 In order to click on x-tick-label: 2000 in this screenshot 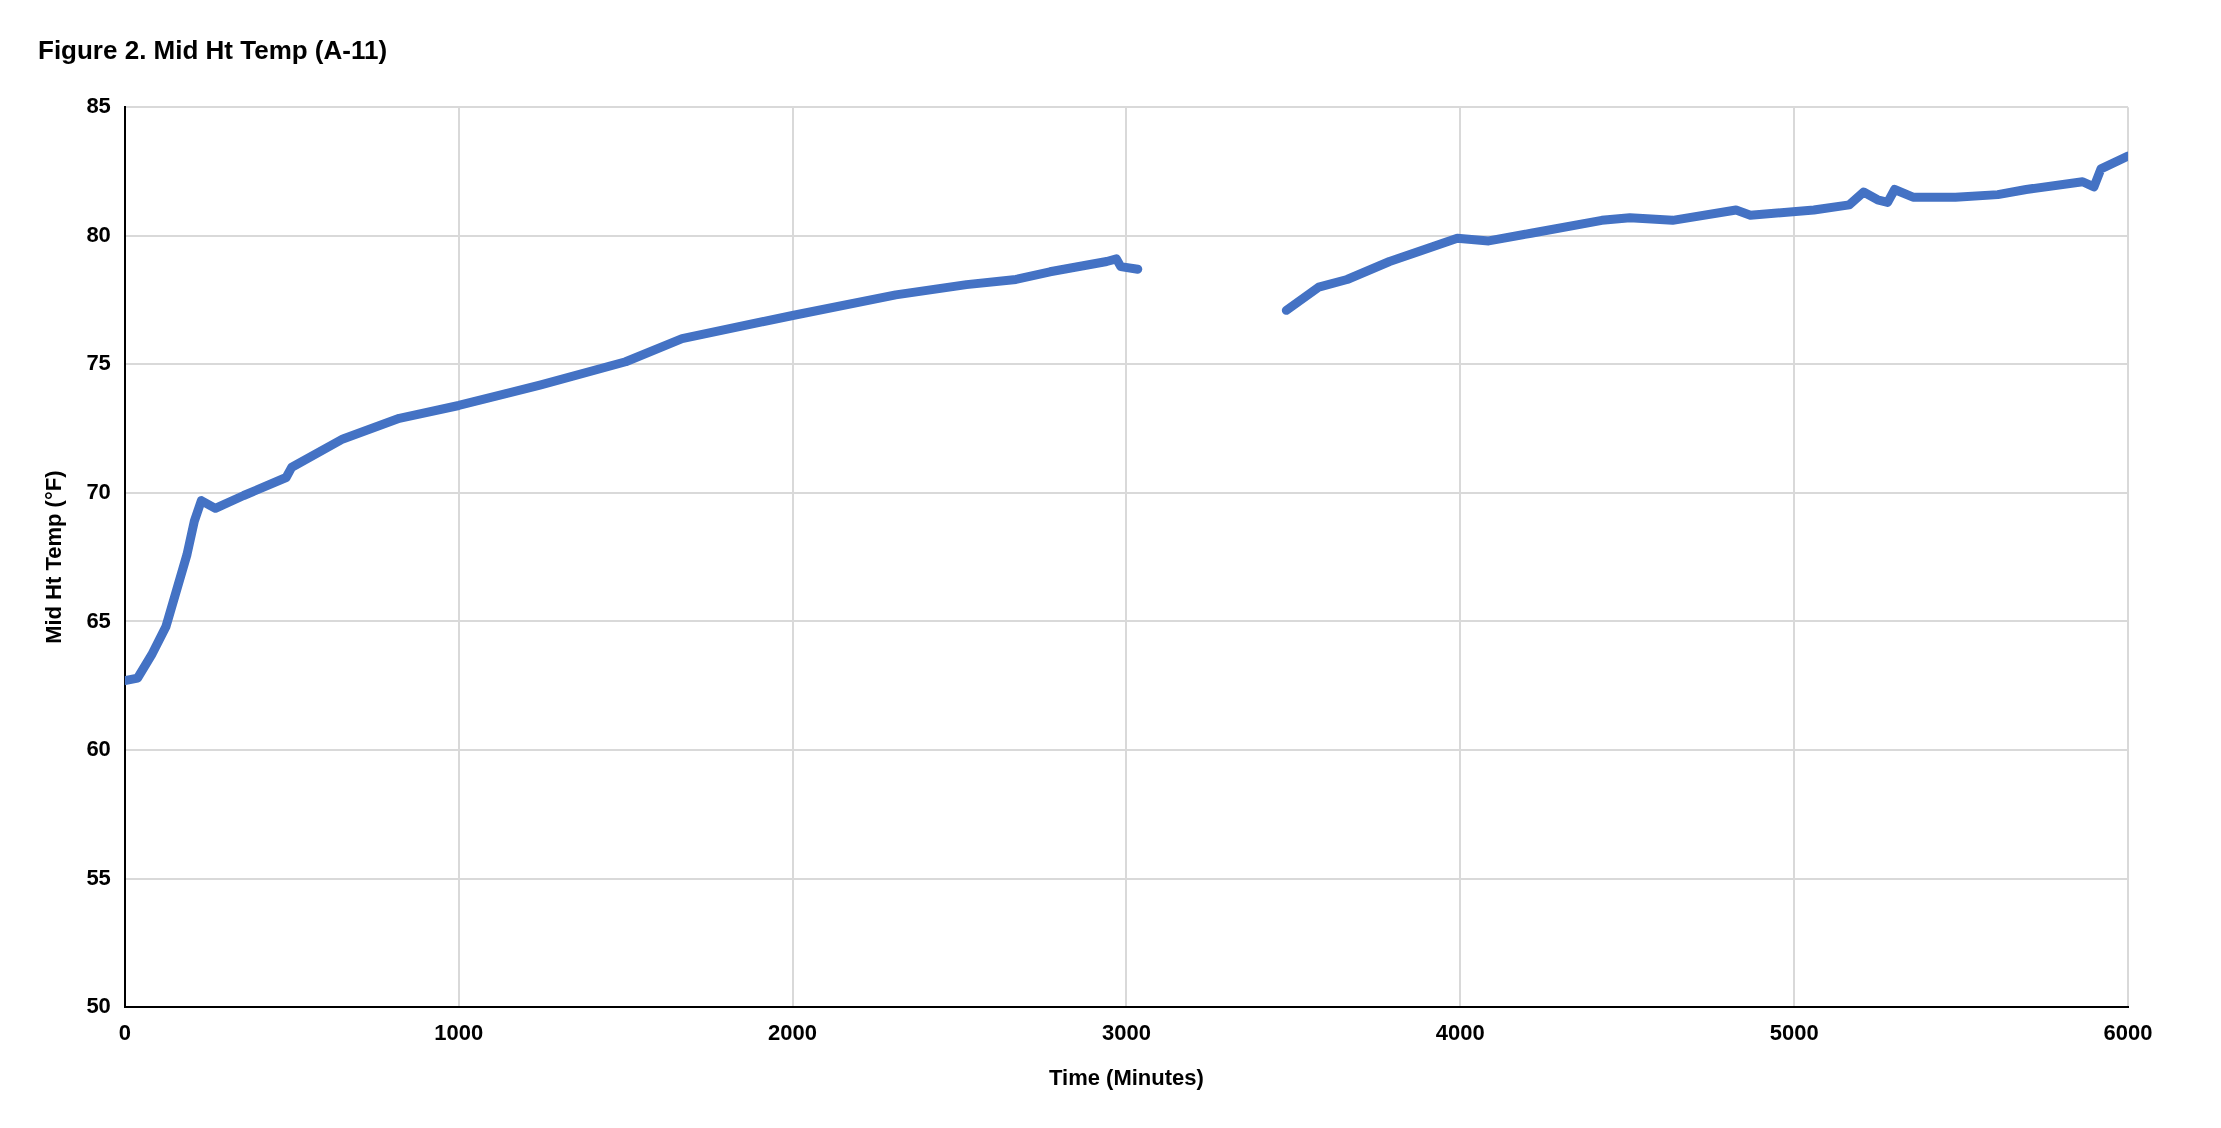, I will do `click(793, 1033)`.